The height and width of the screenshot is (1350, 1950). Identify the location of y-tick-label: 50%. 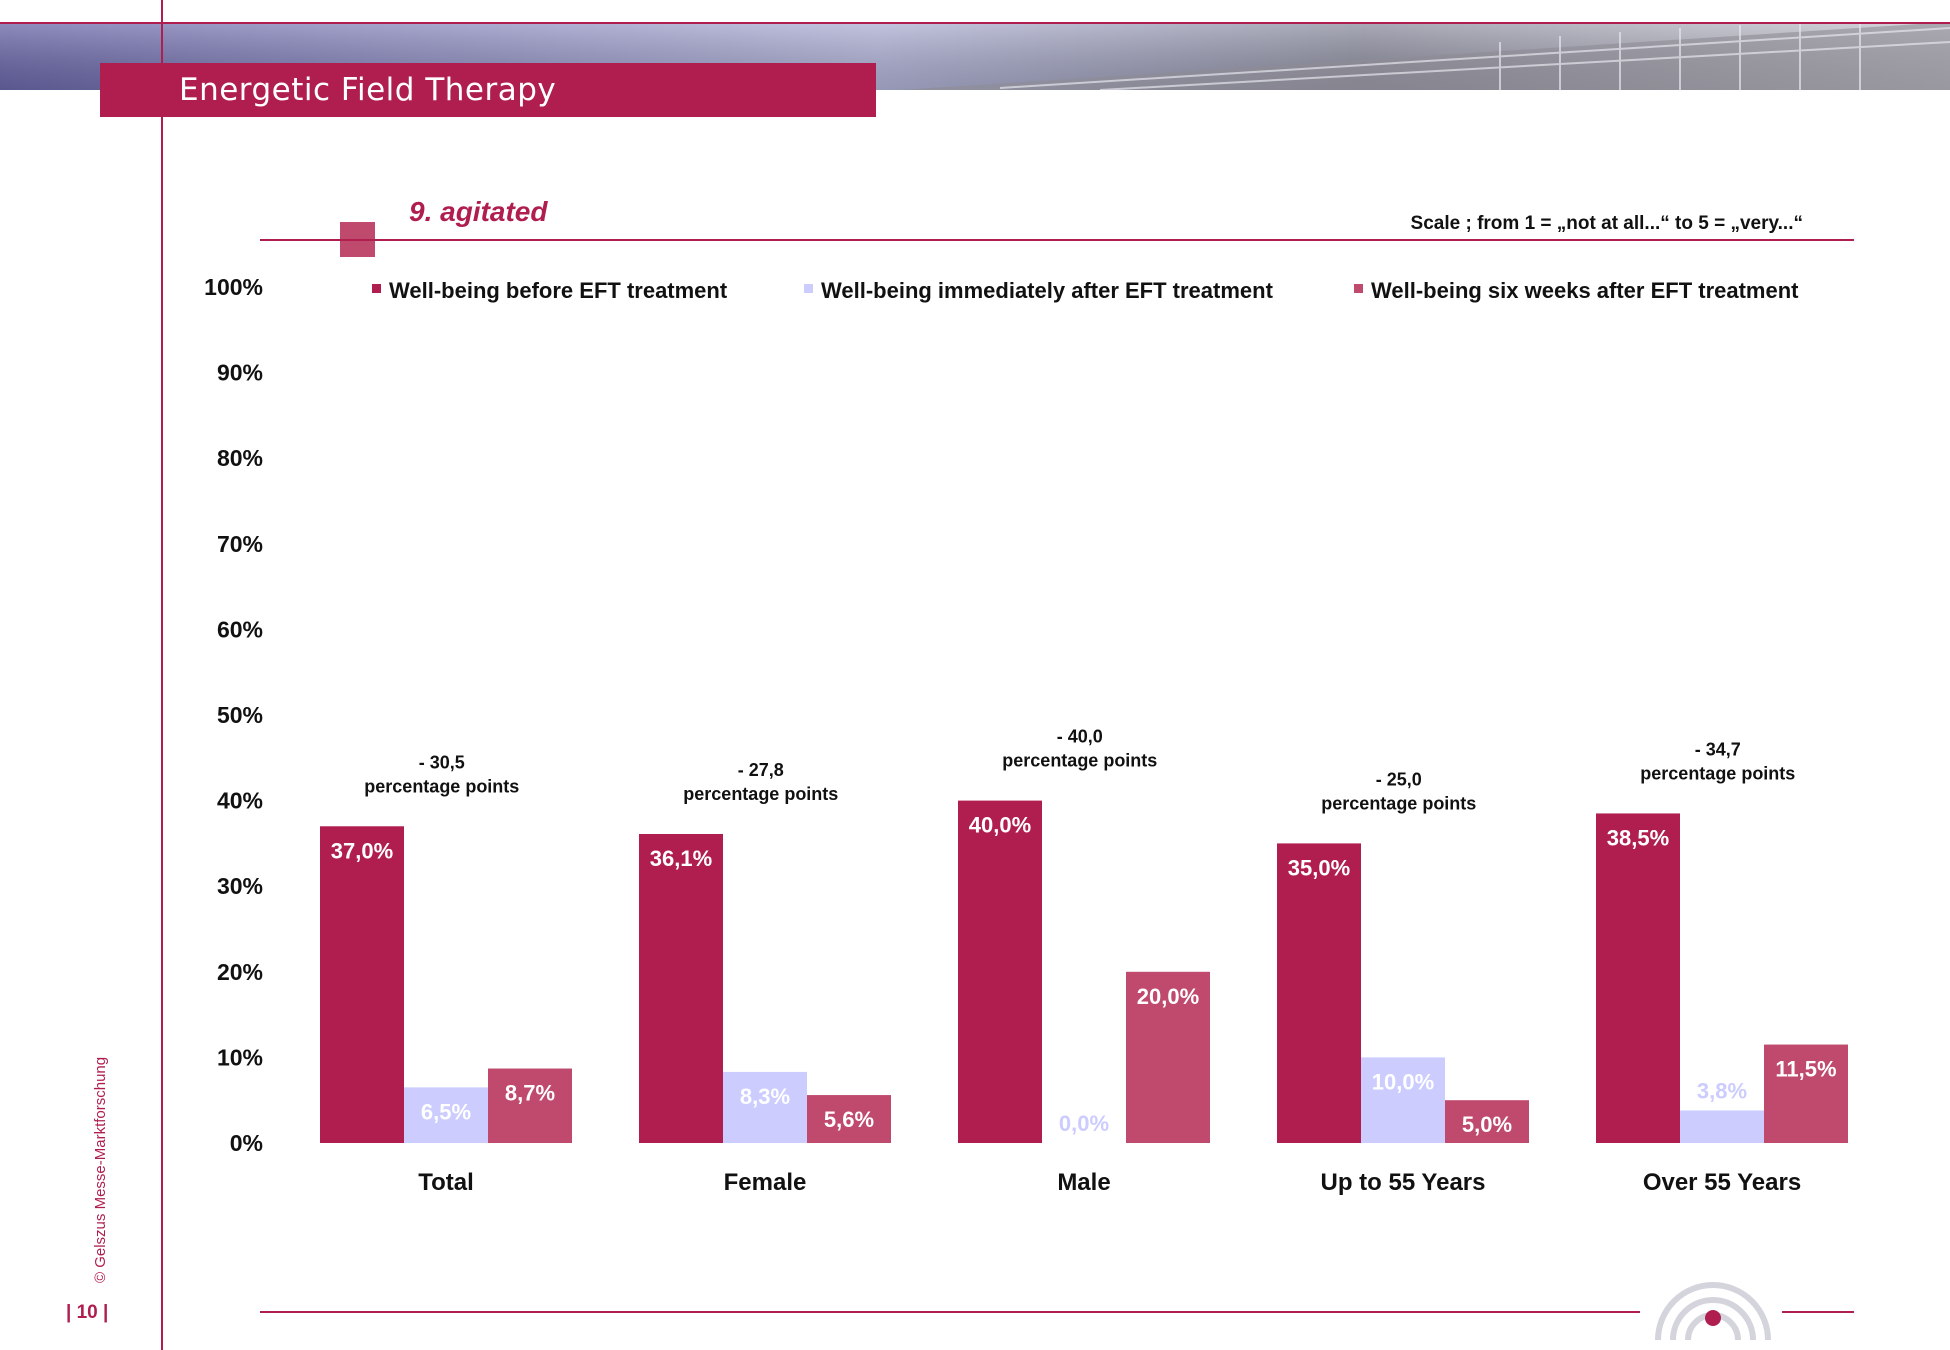
(240, 715).